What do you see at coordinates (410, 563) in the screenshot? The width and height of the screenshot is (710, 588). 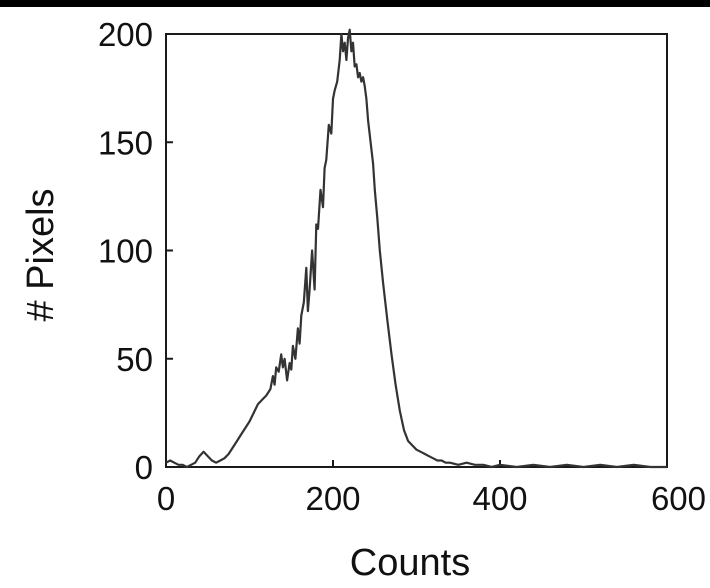 I see `x-axis-title: Counts` at bounding box center [410, 563].